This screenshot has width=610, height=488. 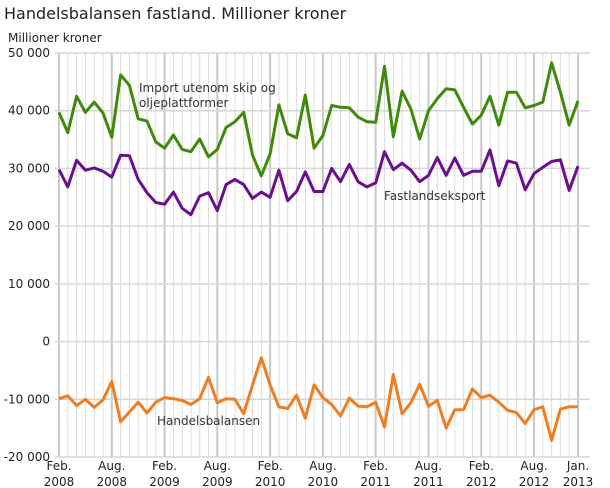 I want to click on series-label: Import utenom skip og, so click(x=207, y=88).